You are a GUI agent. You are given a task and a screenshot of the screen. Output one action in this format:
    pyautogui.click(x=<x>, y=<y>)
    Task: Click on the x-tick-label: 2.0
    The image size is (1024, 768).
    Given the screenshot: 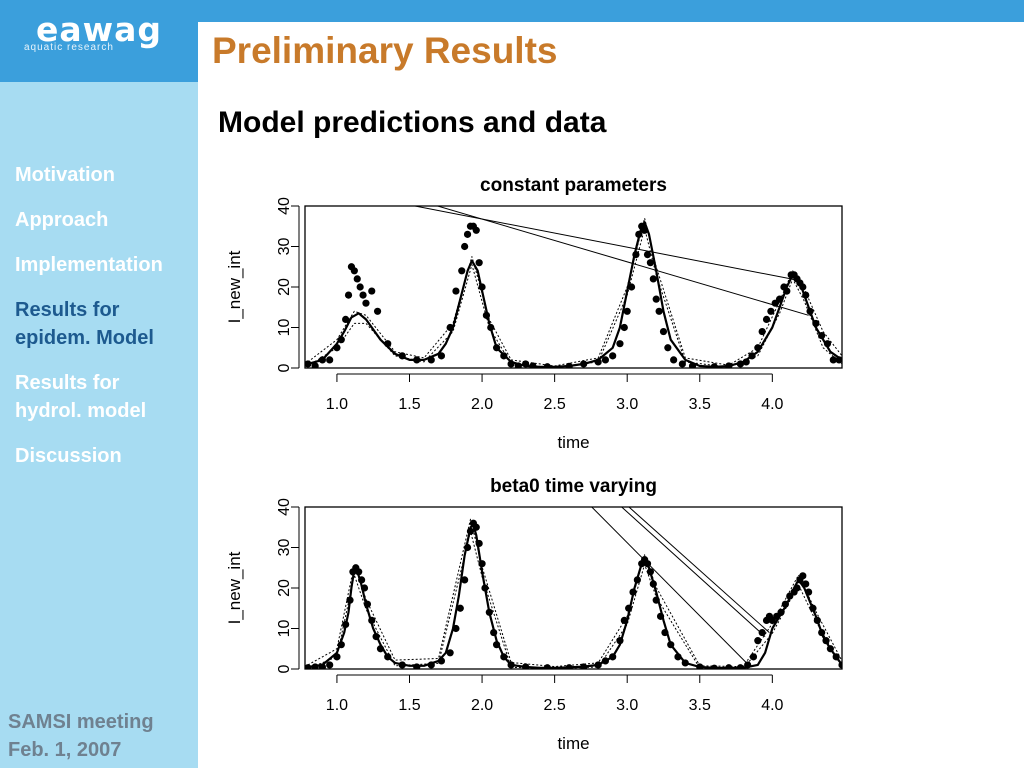 What is the action you would take?
    pyautogui.click(x=482, y=404)
    